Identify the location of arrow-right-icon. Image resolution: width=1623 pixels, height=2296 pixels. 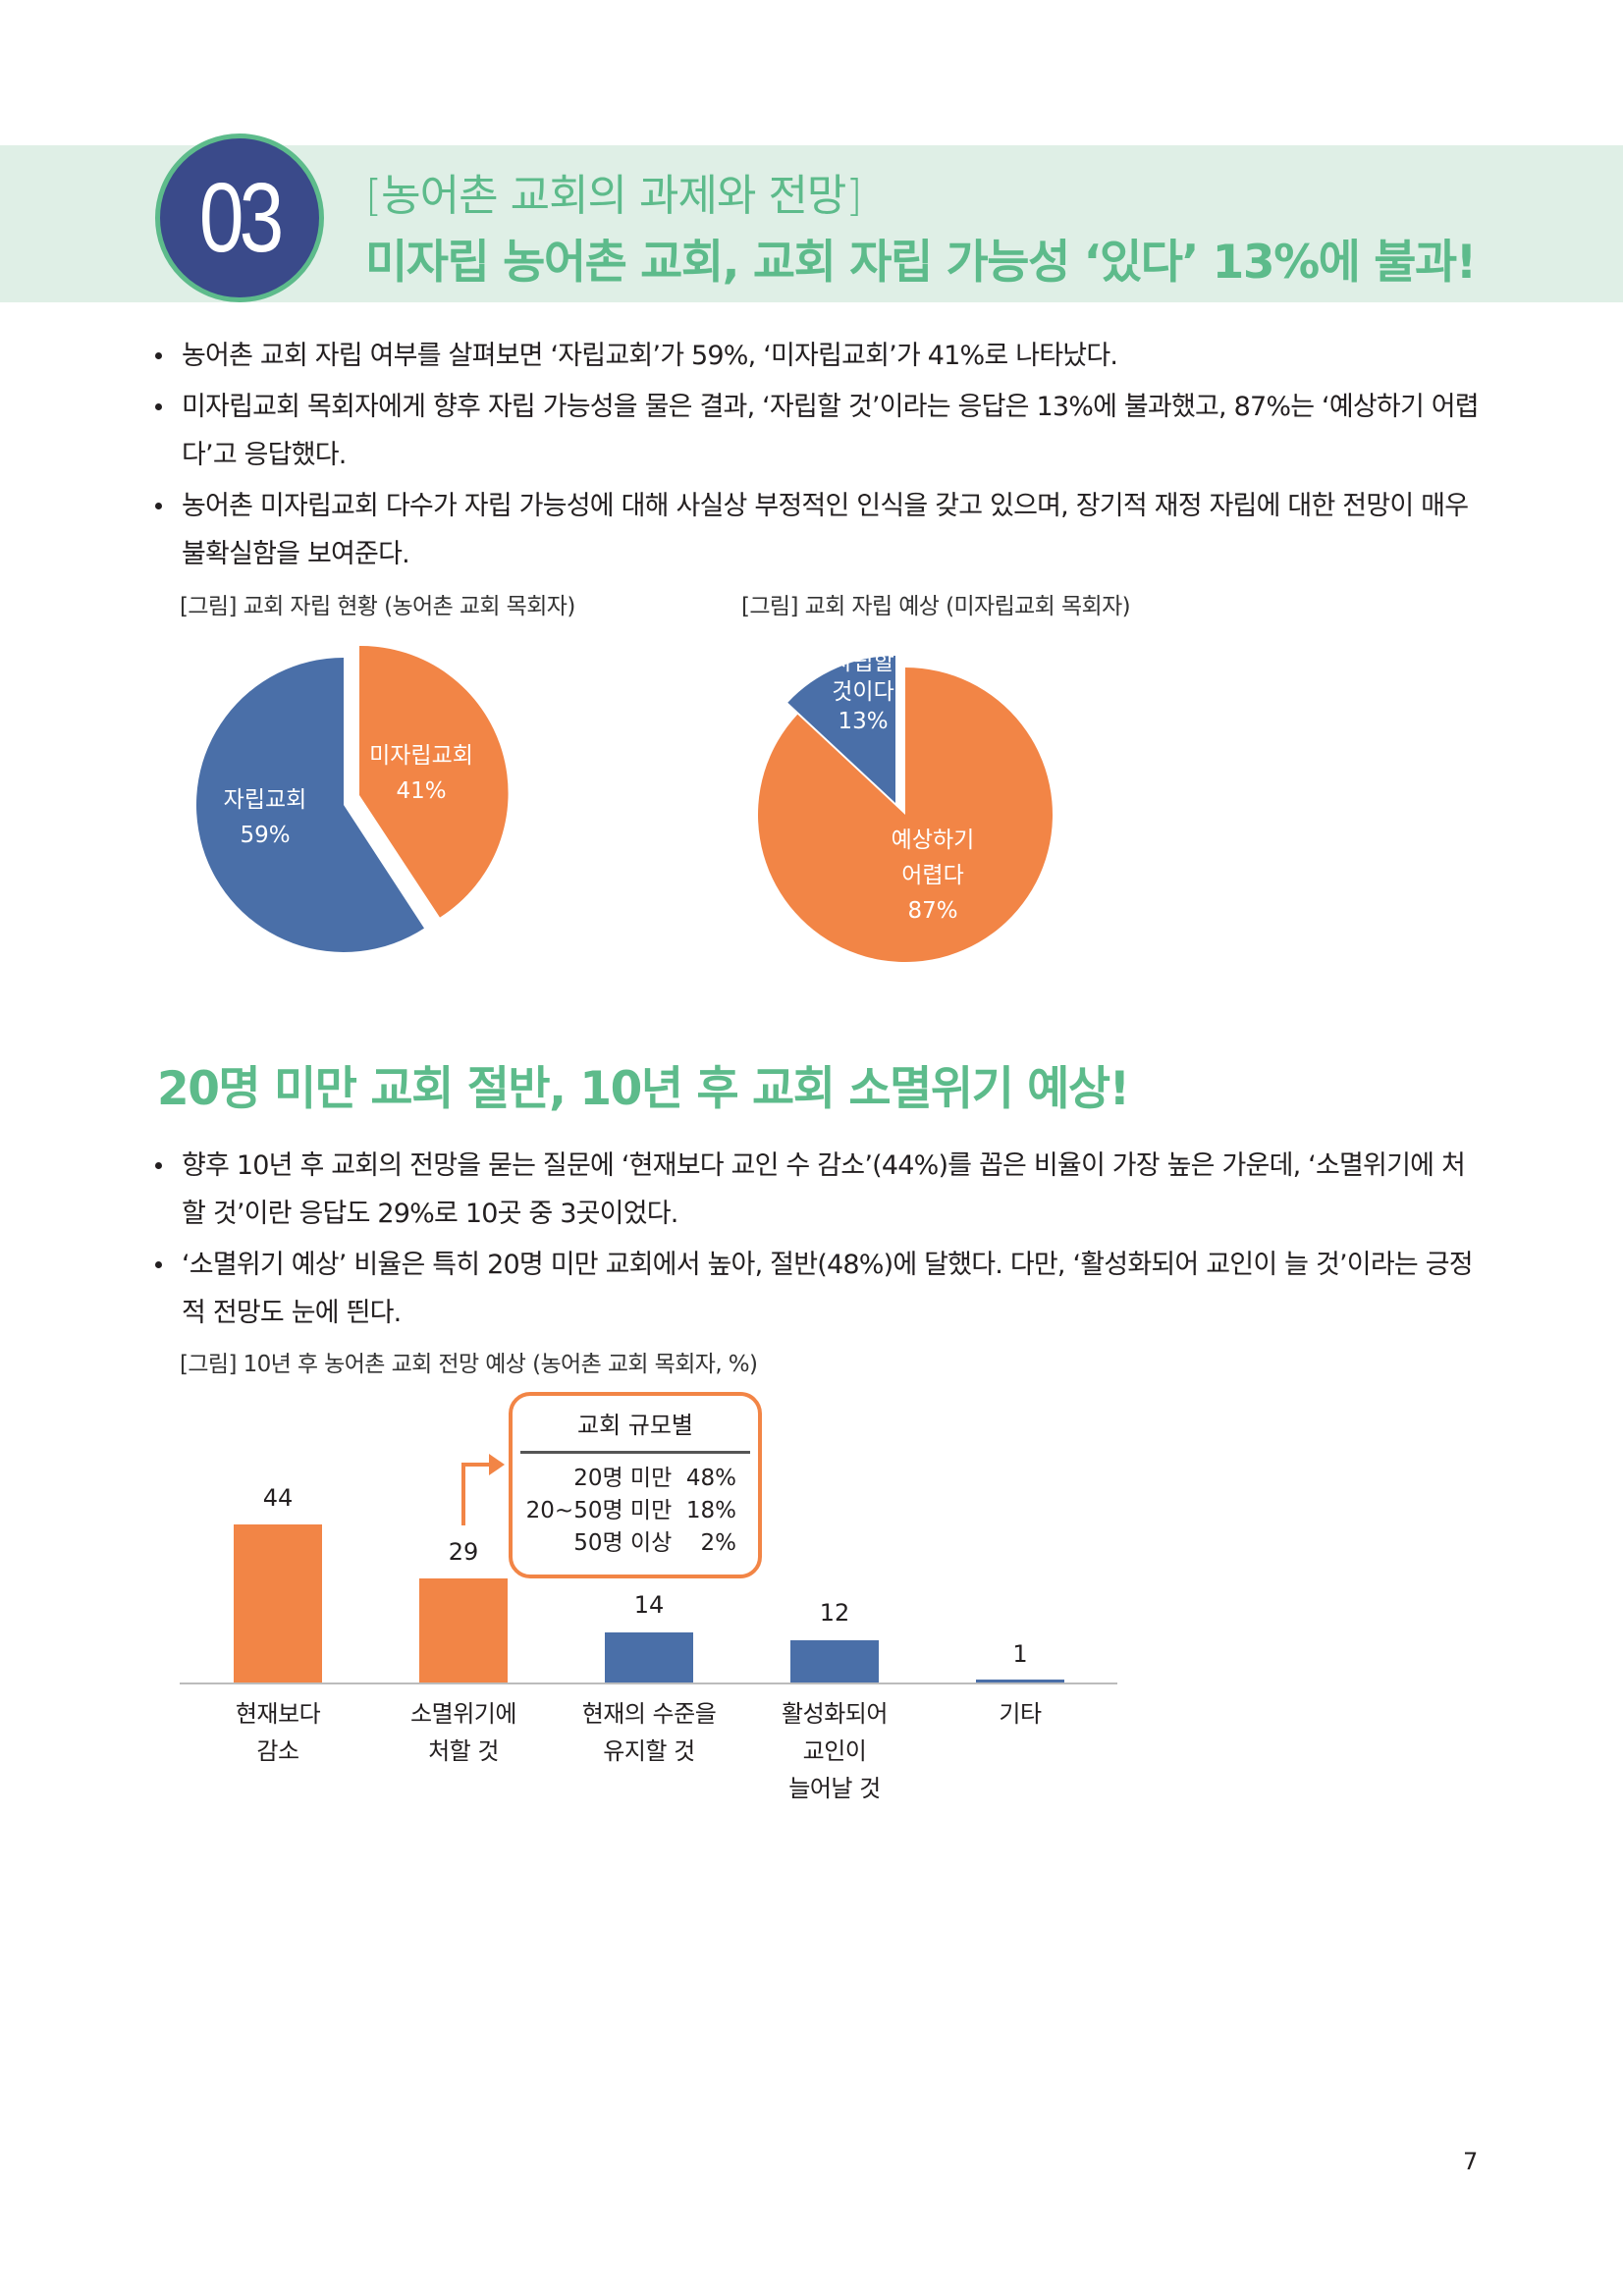
(497, 1464).